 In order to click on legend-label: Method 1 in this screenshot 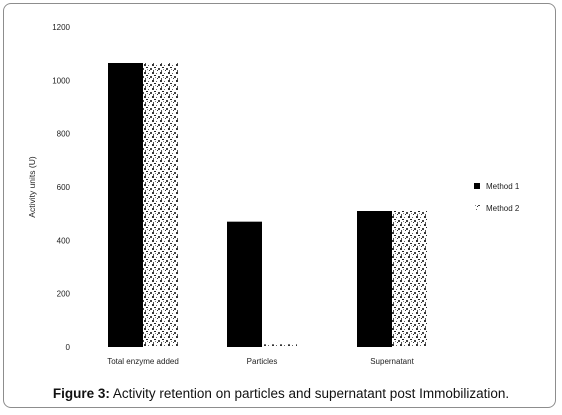, I will do `click(503, 186)`.